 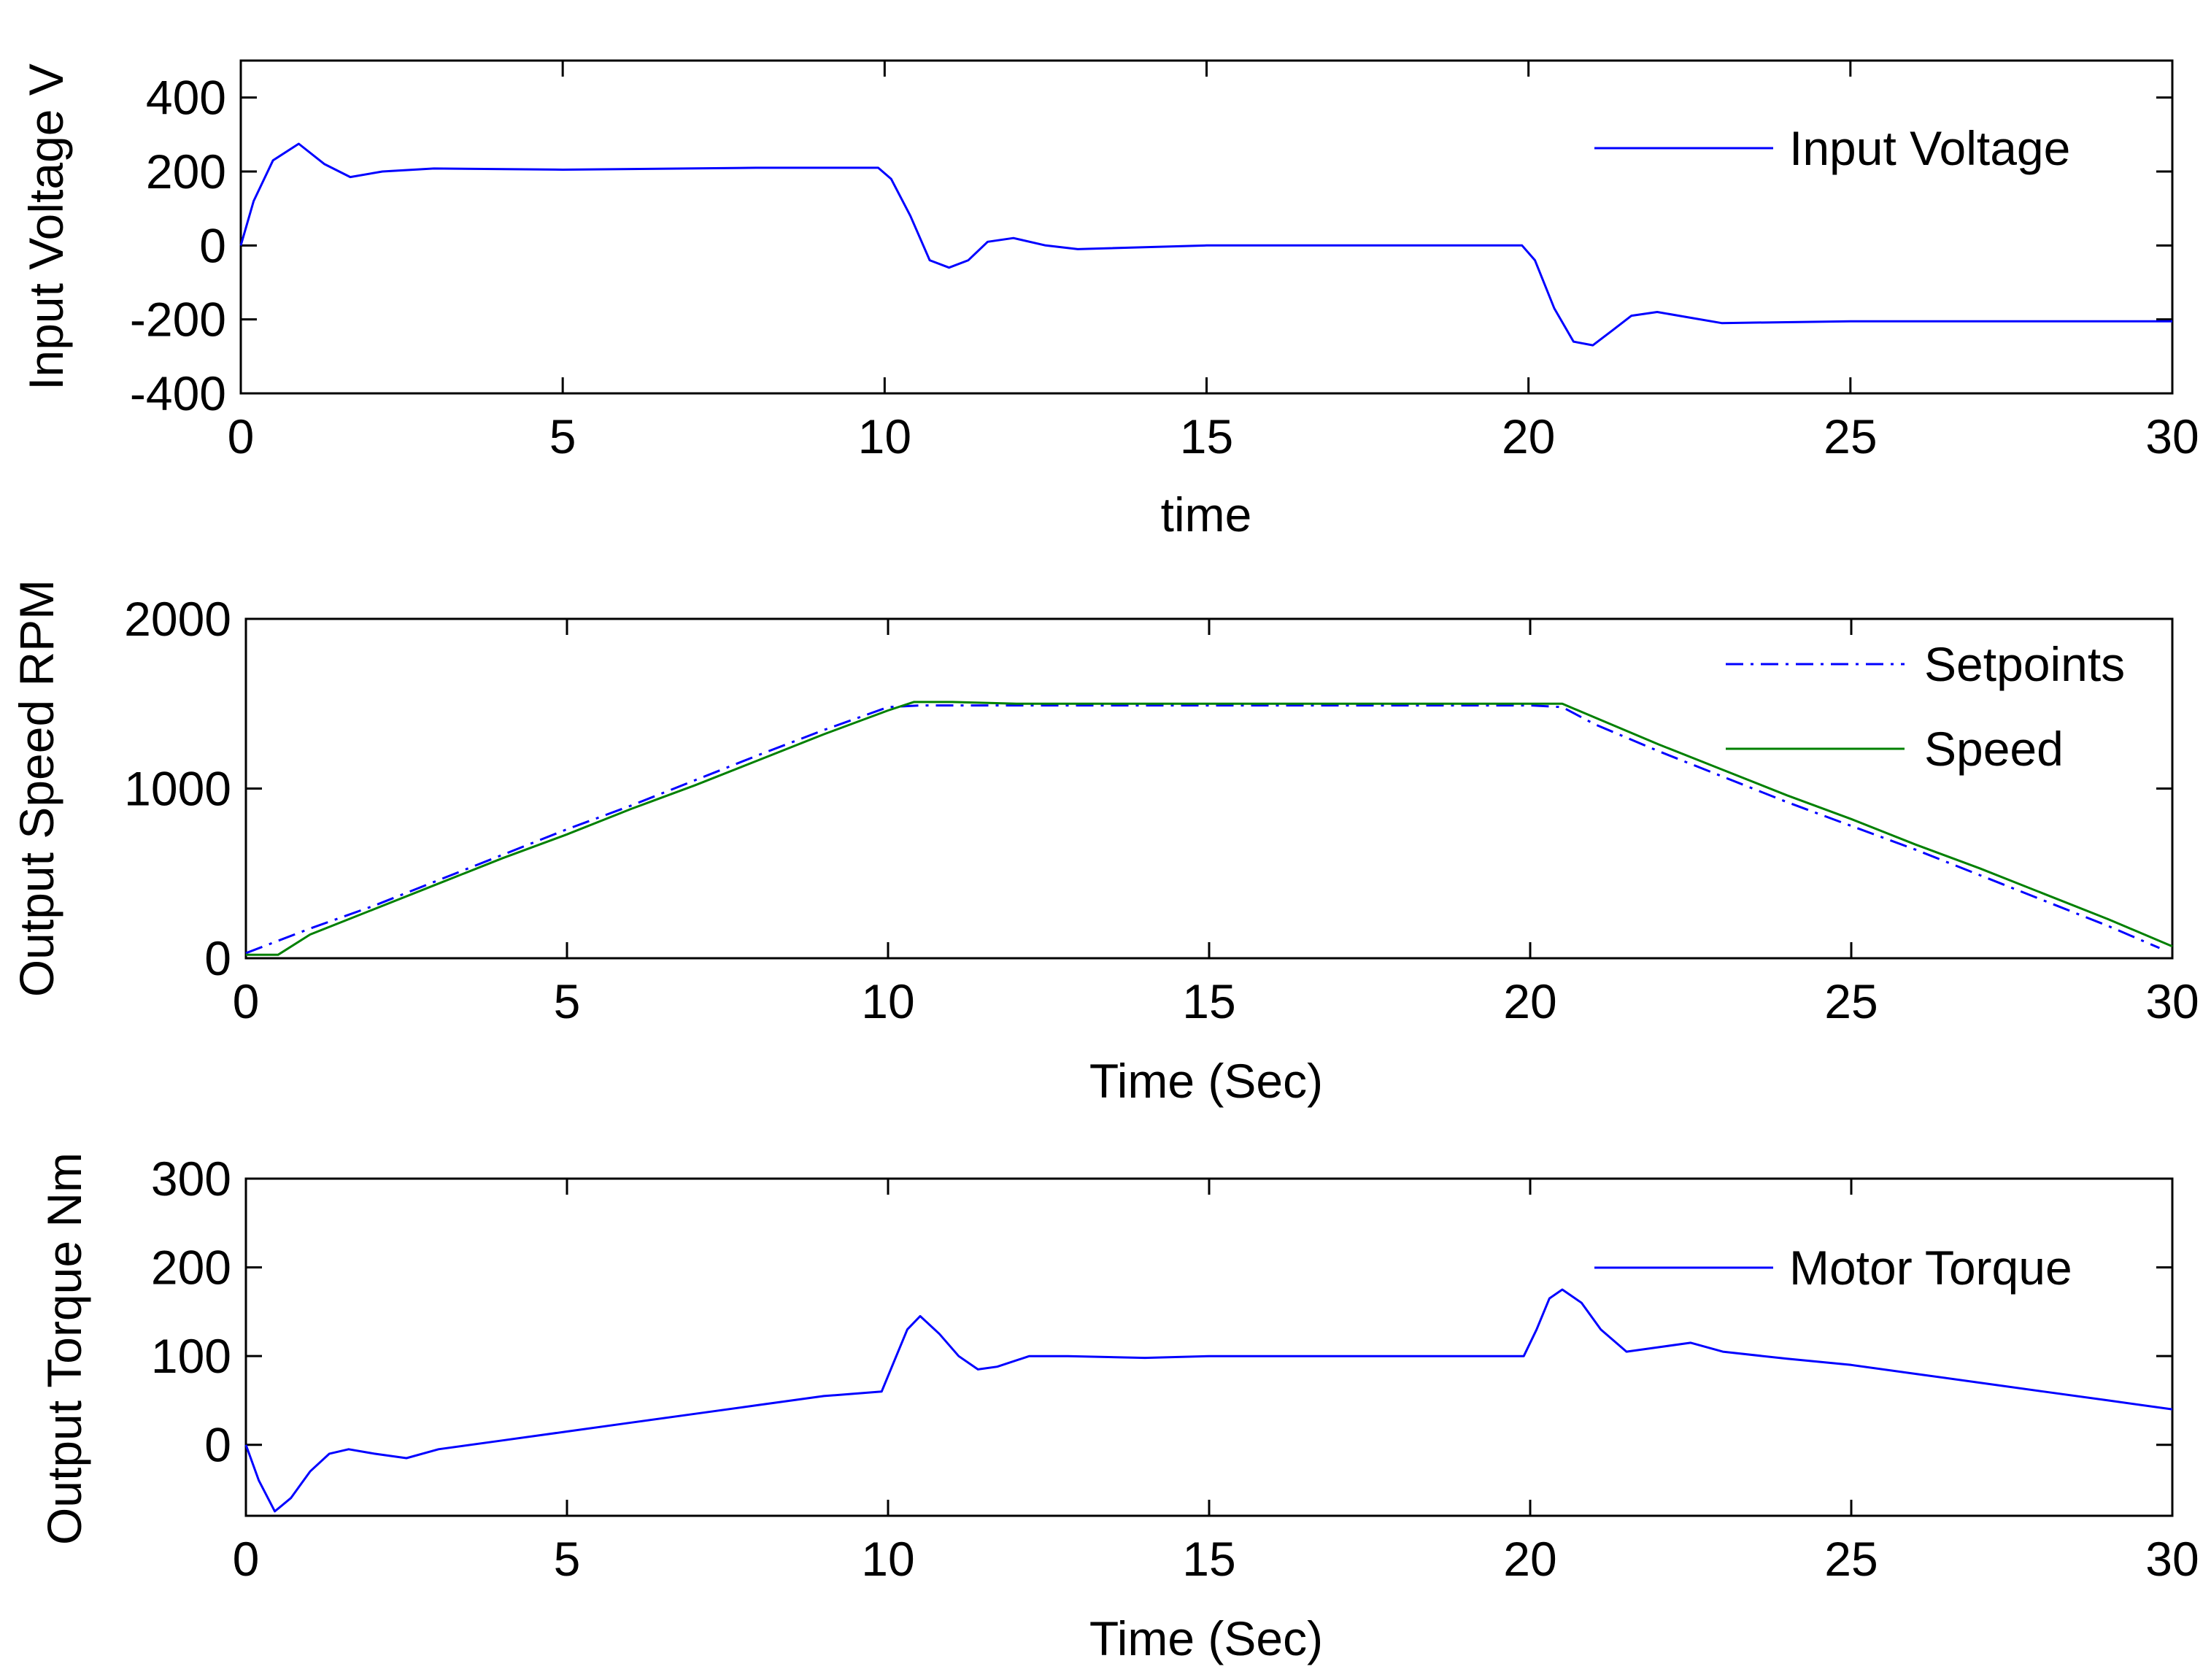 I want to click on torque-legend: Motor Torque, so click(x=1833, y=1268).